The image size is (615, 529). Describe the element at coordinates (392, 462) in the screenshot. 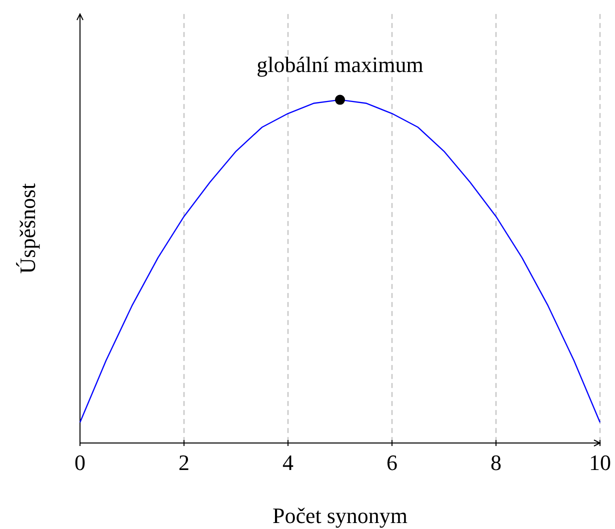

I see `x-tick-label: 6` at that location.